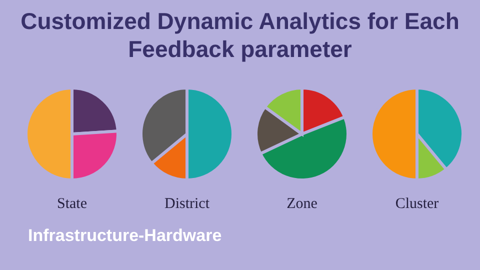 The image size is (480, 270). I want to click on text: Cluster, so click(417, 204).